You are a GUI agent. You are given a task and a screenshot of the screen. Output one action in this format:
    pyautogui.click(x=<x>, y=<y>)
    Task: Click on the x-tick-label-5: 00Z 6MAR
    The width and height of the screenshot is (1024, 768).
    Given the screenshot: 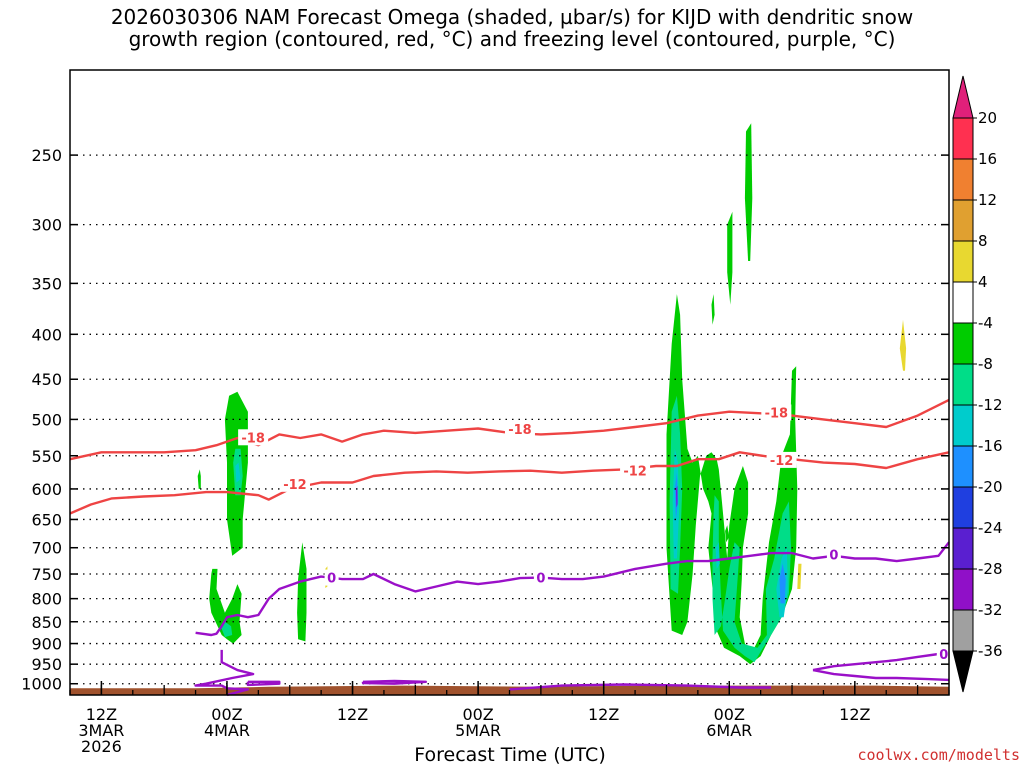 What is the action you would take?
    pyautogui.click(x=729, y=722)
    